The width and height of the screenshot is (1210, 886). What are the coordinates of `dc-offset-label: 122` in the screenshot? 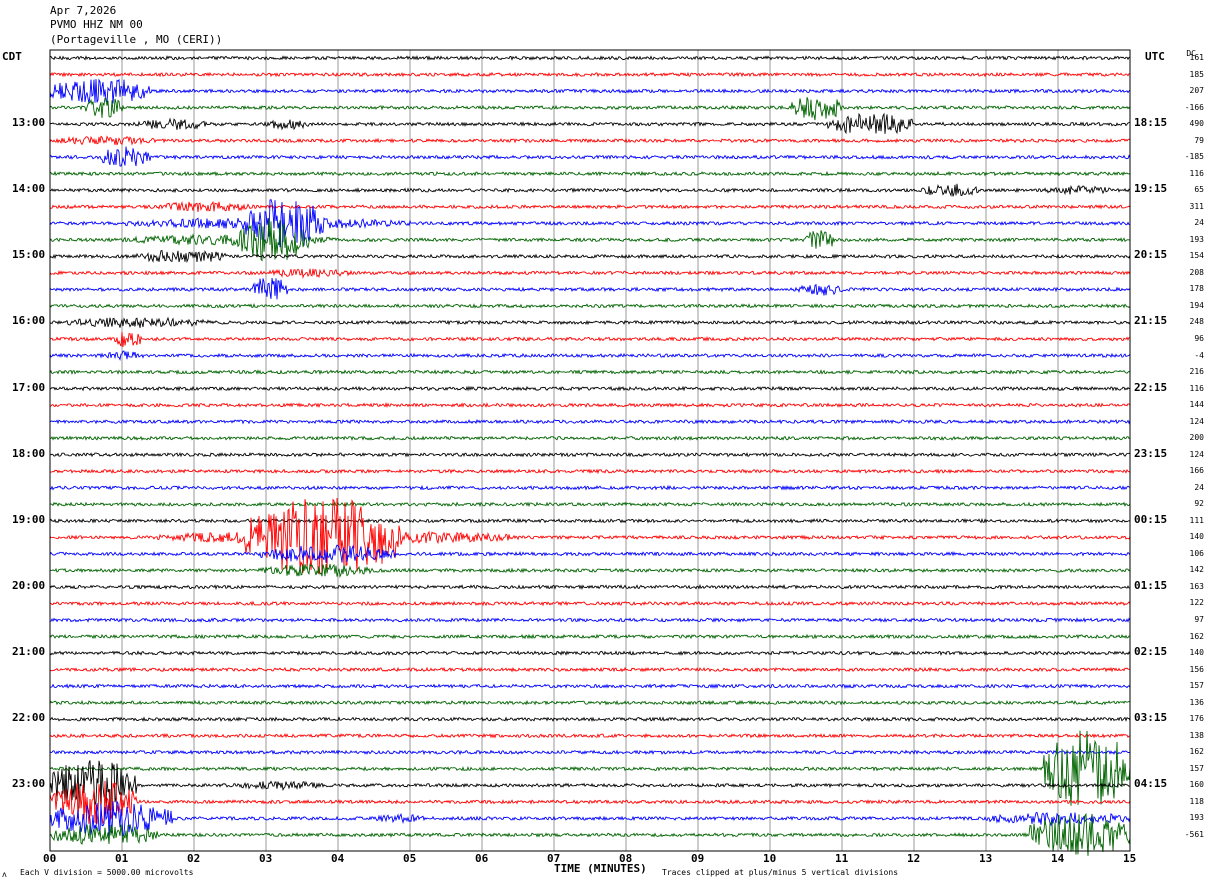 It's located at (1196, 603).